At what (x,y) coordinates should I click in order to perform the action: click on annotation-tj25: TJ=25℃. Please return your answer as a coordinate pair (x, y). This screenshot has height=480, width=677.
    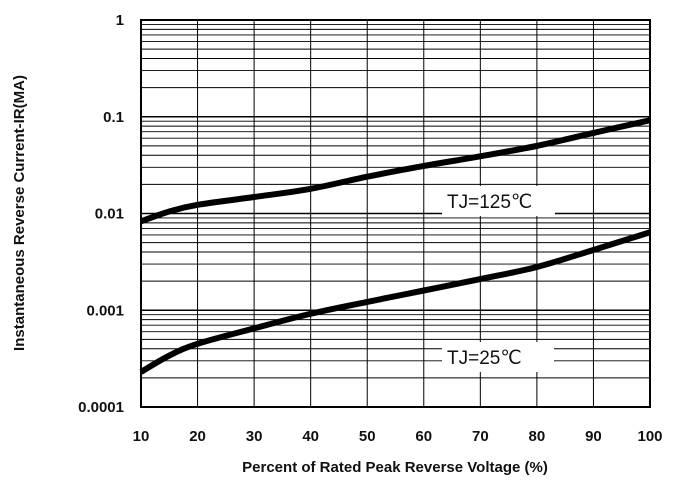
    Looking at the image, I should click on (484, 358).